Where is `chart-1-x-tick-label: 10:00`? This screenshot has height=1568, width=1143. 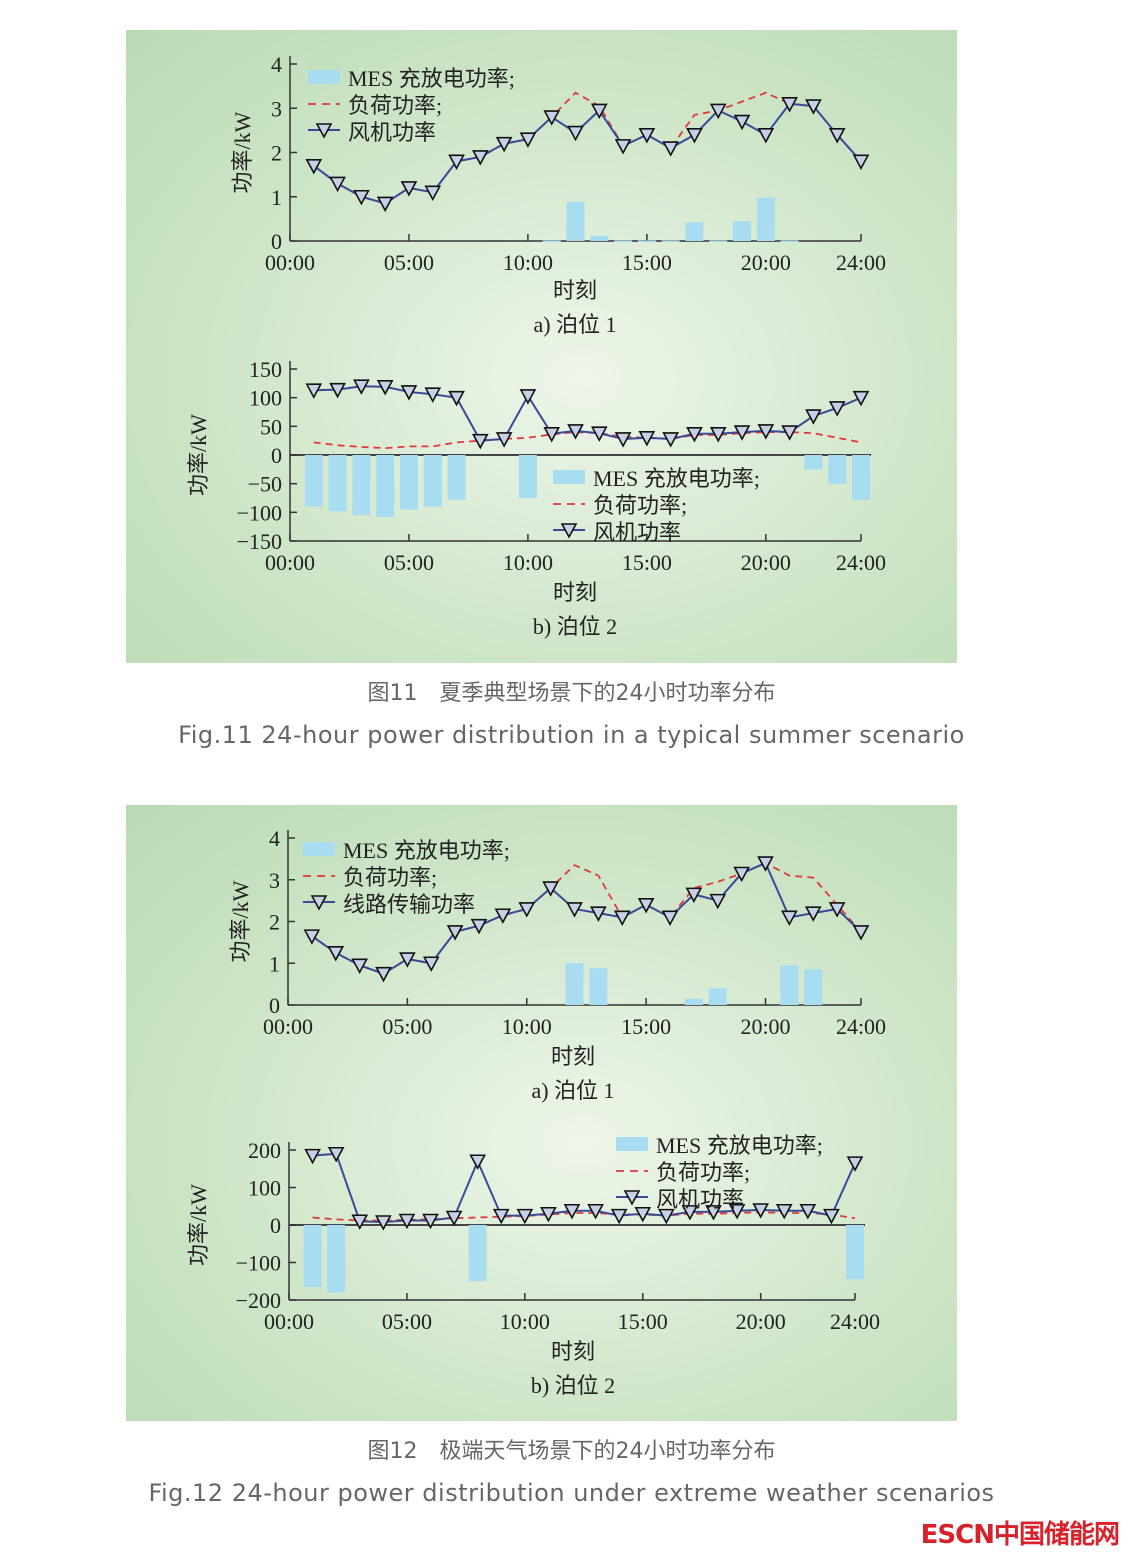
chart-1-x-tick-label: 10:00 is located at coordinates (528, 562).